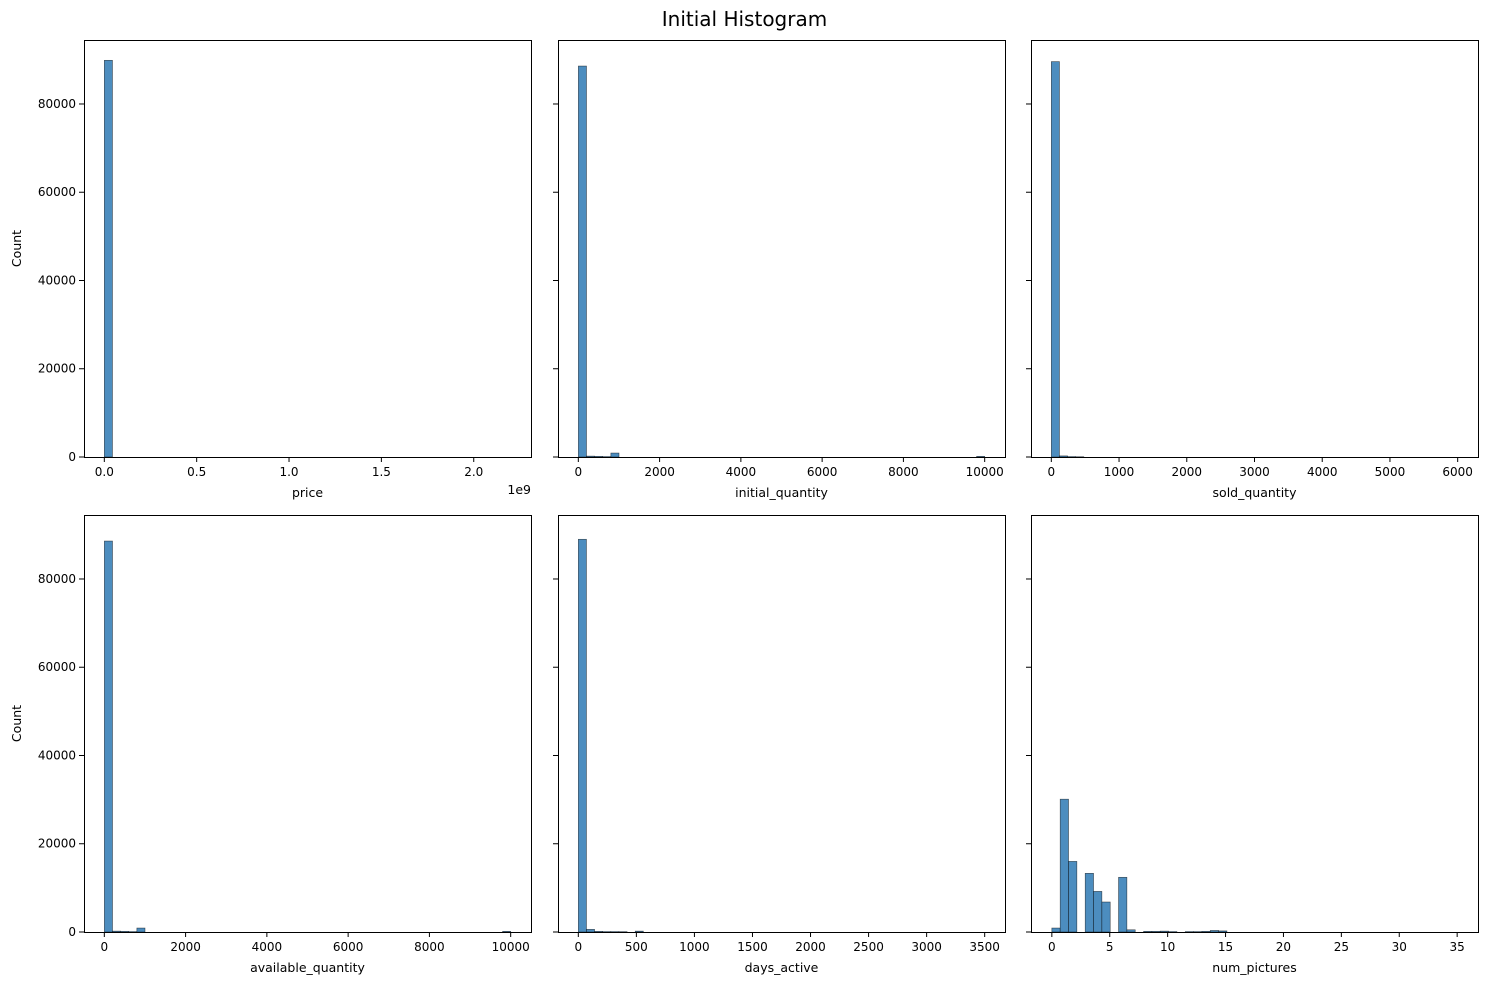 Image resolution: width=1489 pixels, height=985 pixels. I want to click on x-tick-label: 30, so click(1399, 947).